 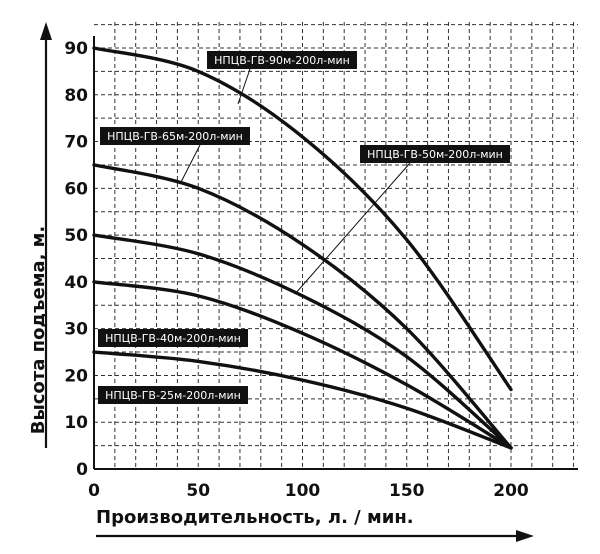 I want to click on y-axis-arrowhead, so click(x=46, y=31).